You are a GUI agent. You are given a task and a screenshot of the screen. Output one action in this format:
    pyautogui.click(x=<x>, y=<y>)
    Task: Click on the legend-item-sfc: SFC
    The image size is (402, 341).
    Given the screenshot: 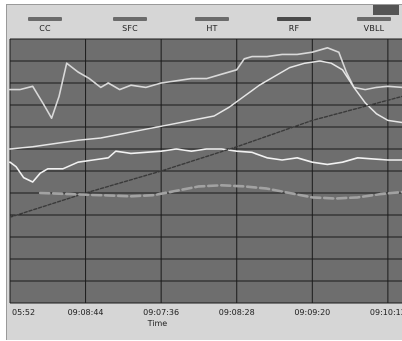 What is the action you would take?
    pyautogui.click(x=130, y=25)
    